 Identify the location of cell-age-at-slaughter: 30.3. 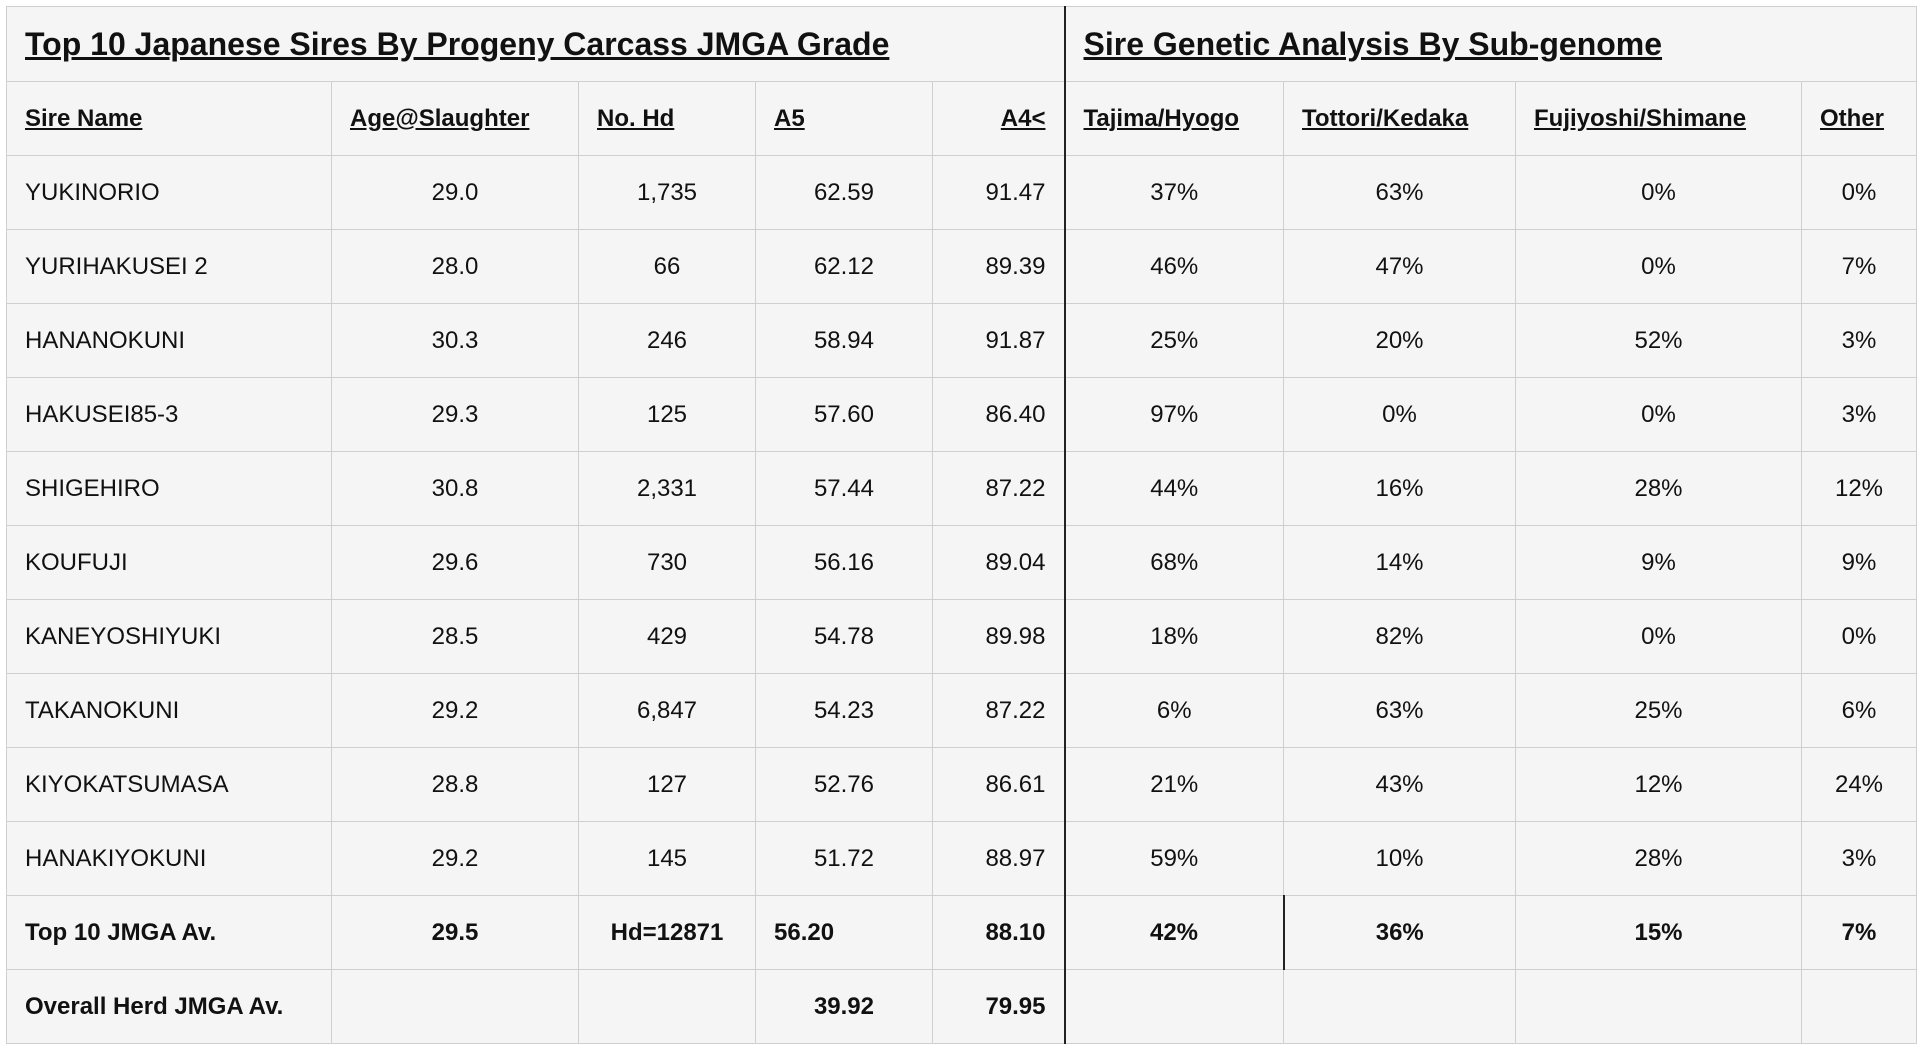
(455, 340).